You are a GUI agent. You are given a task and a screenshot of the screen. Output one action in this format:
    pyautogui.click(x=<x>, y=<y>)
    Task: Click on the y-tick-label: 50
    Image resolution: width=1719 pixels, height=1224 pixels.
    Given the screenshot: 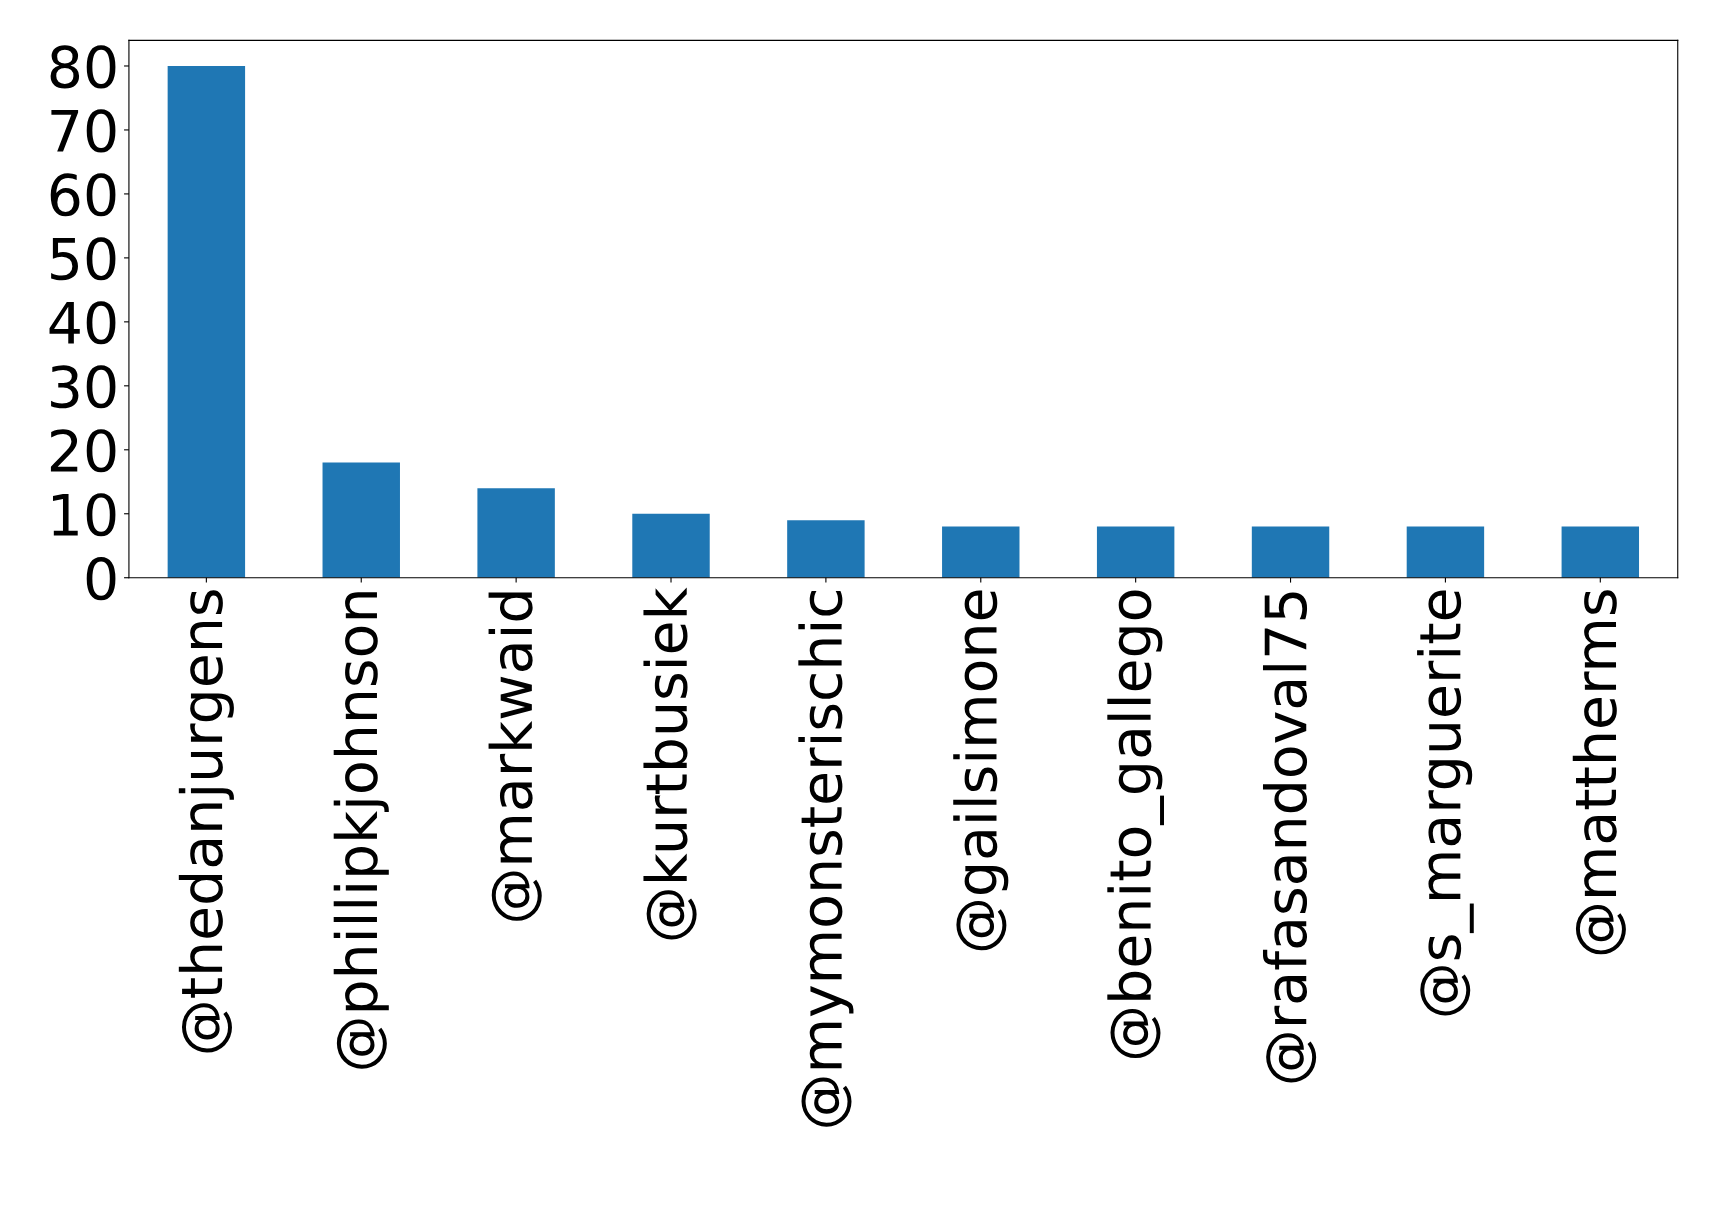 What is the action you would take?
    pyautogui.click(x=83, y=259)
    